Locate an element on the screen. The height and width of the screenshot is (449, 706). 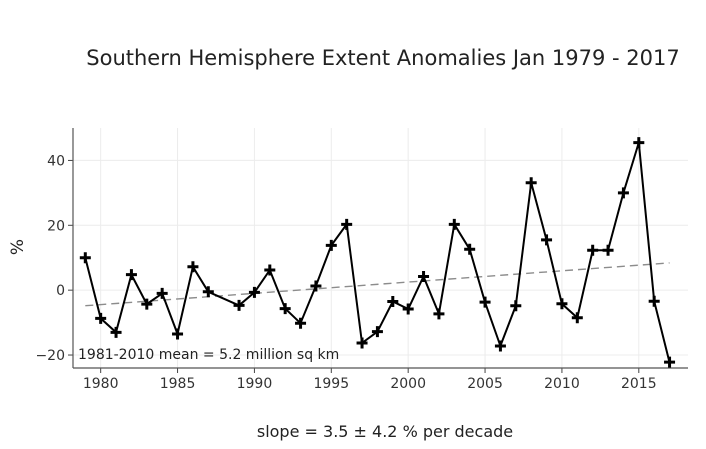
x-tick-label: 1980 is located at coordinates (101, 384).